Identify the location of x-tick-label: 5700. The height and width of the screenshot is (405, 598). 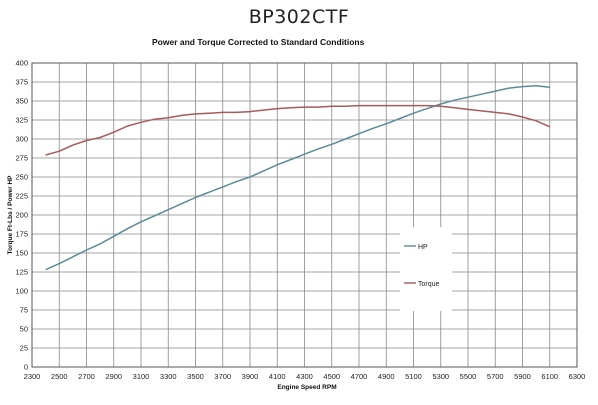
(495, 376).